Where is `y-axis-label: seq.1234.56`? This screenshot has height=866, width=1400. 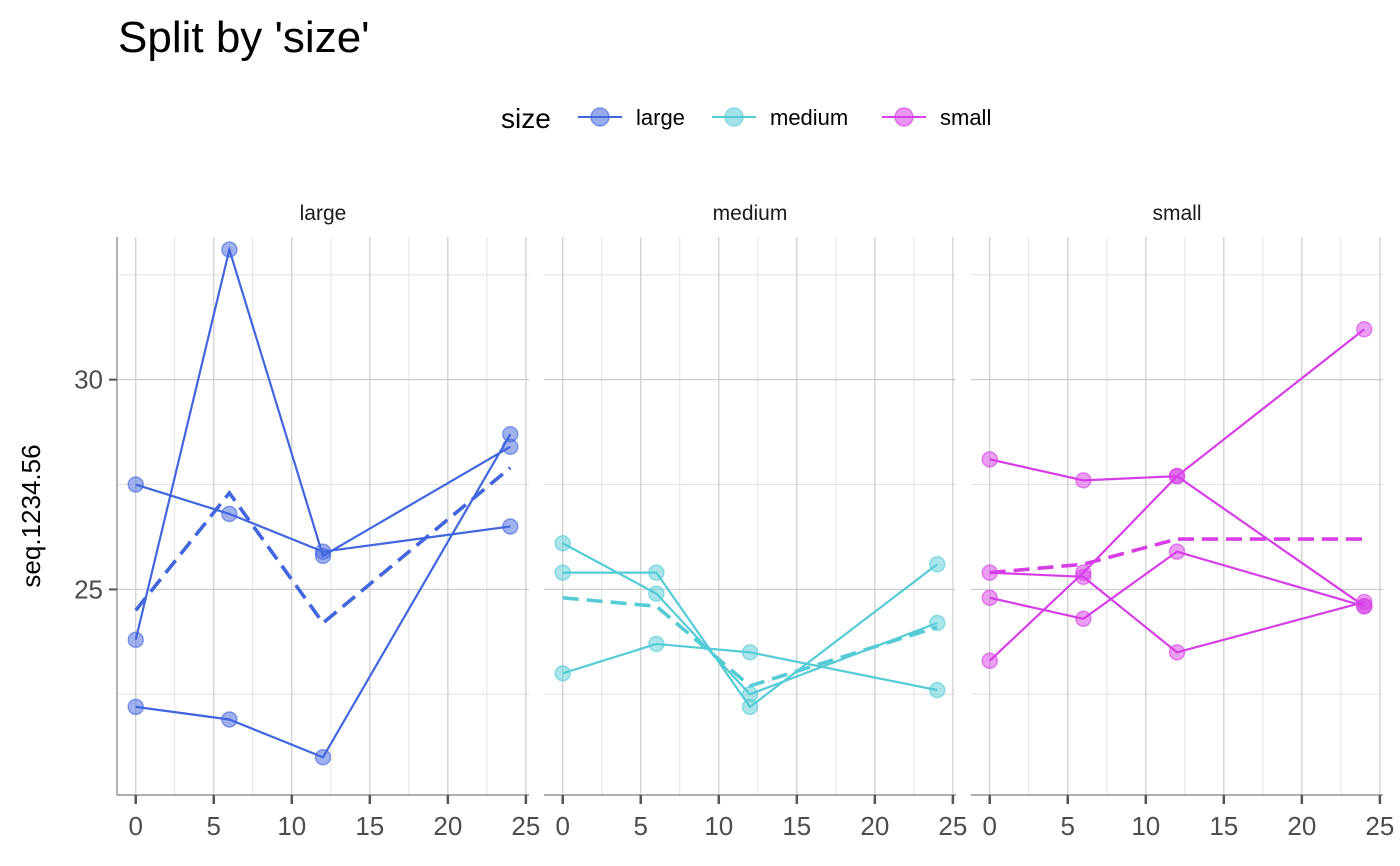
y-axis-label: seq.1234.56 is located at coordinates (31, 515).